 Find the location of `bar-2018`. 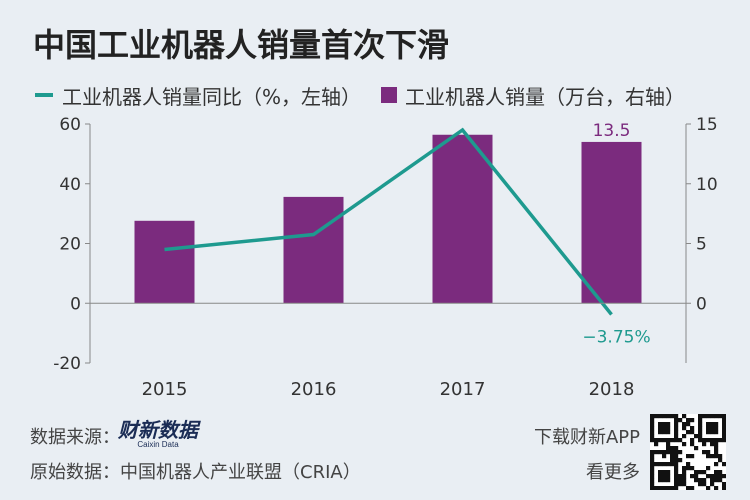

bar-2018 is located at coordinates (611, 222).